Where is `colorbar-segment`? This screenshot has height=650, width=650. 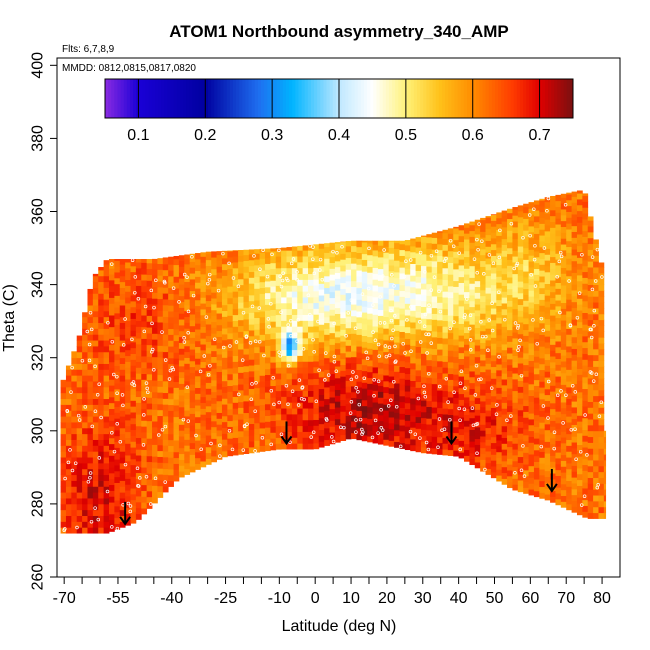
colorbar-segment is located at coordinates (465, 98).